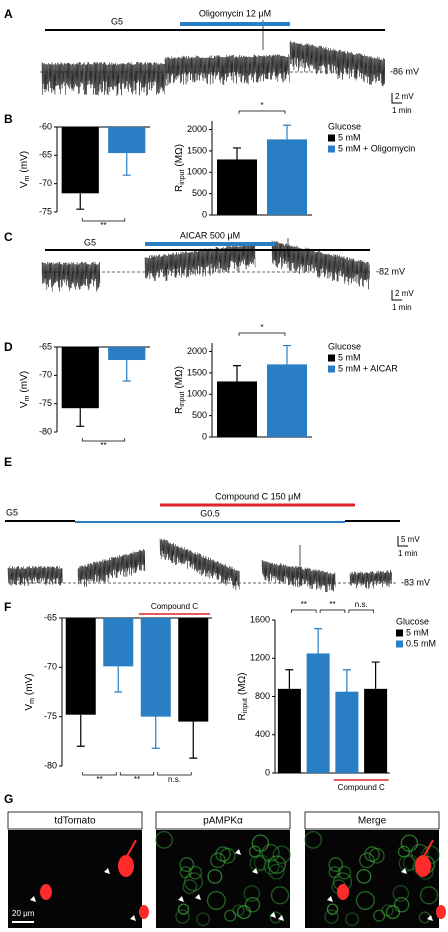 The height and width of the screenshot is (932, 448). I want to click on condition-label: AICAR 500 μM, so click(210, 235).